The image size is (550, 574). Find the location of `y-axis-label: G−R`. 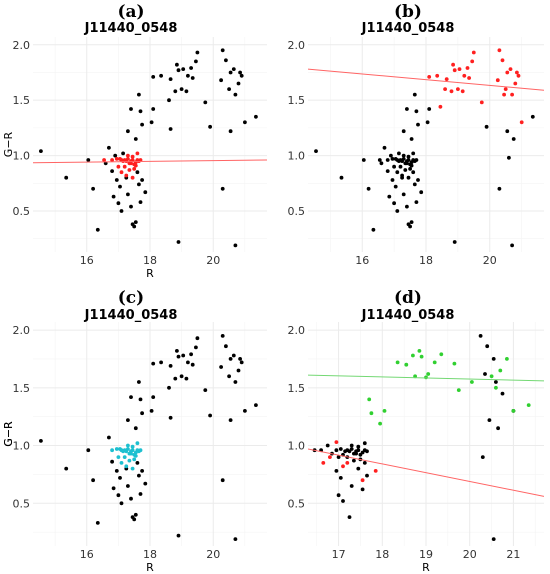

y-axis-label: G−R is located at coordinates (8, 144).